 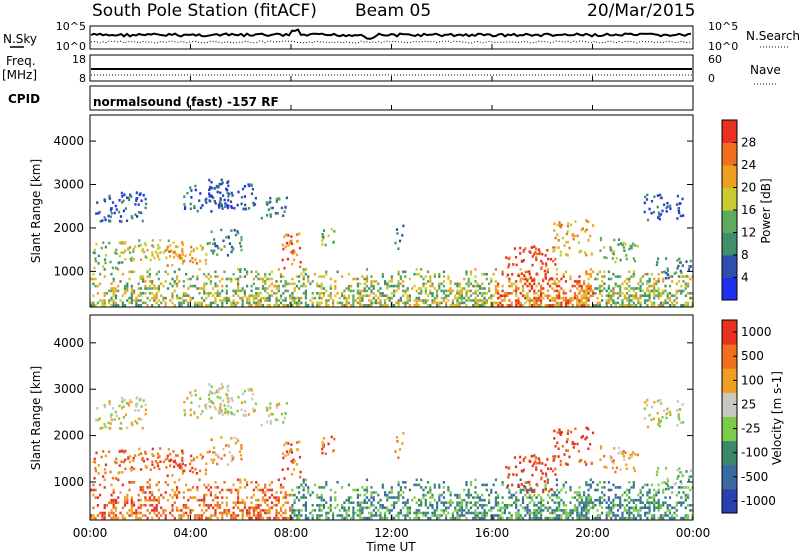 What do you see at coordinates (723, 26) in the screenshot?
I see `nsearch-tick-top: 10^5` at bounding box center [723, 26].